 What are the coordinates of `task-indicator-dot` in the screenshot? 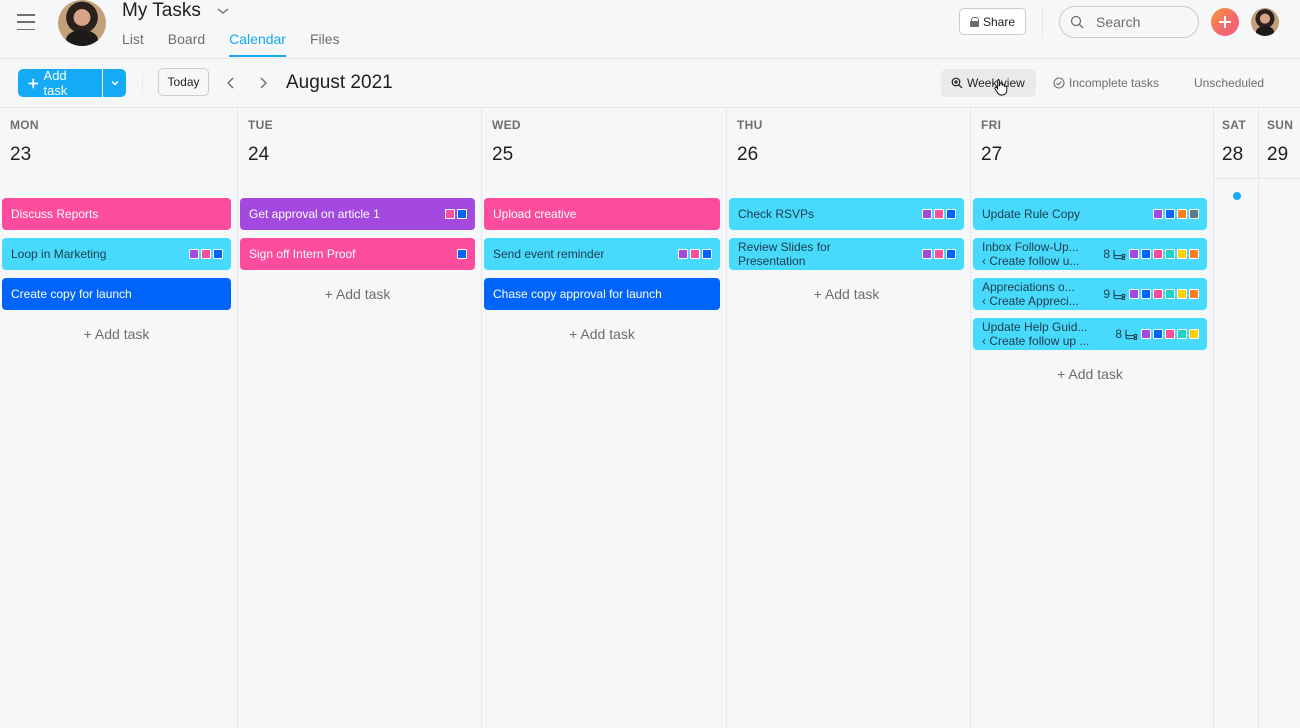 It's located at (1237, 196).